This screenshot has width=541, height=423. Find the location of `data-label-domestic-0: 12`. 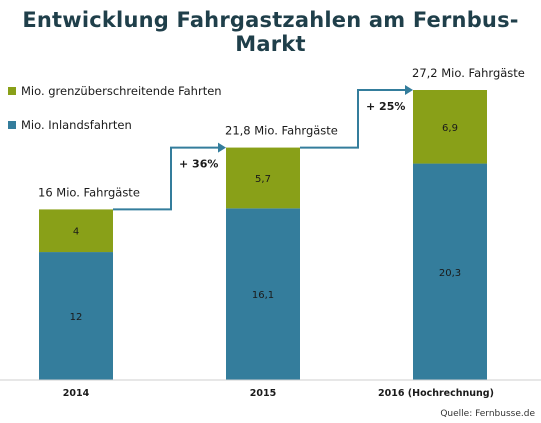

data-label-domestic-0: 12 is located at coordinates (76, 317).